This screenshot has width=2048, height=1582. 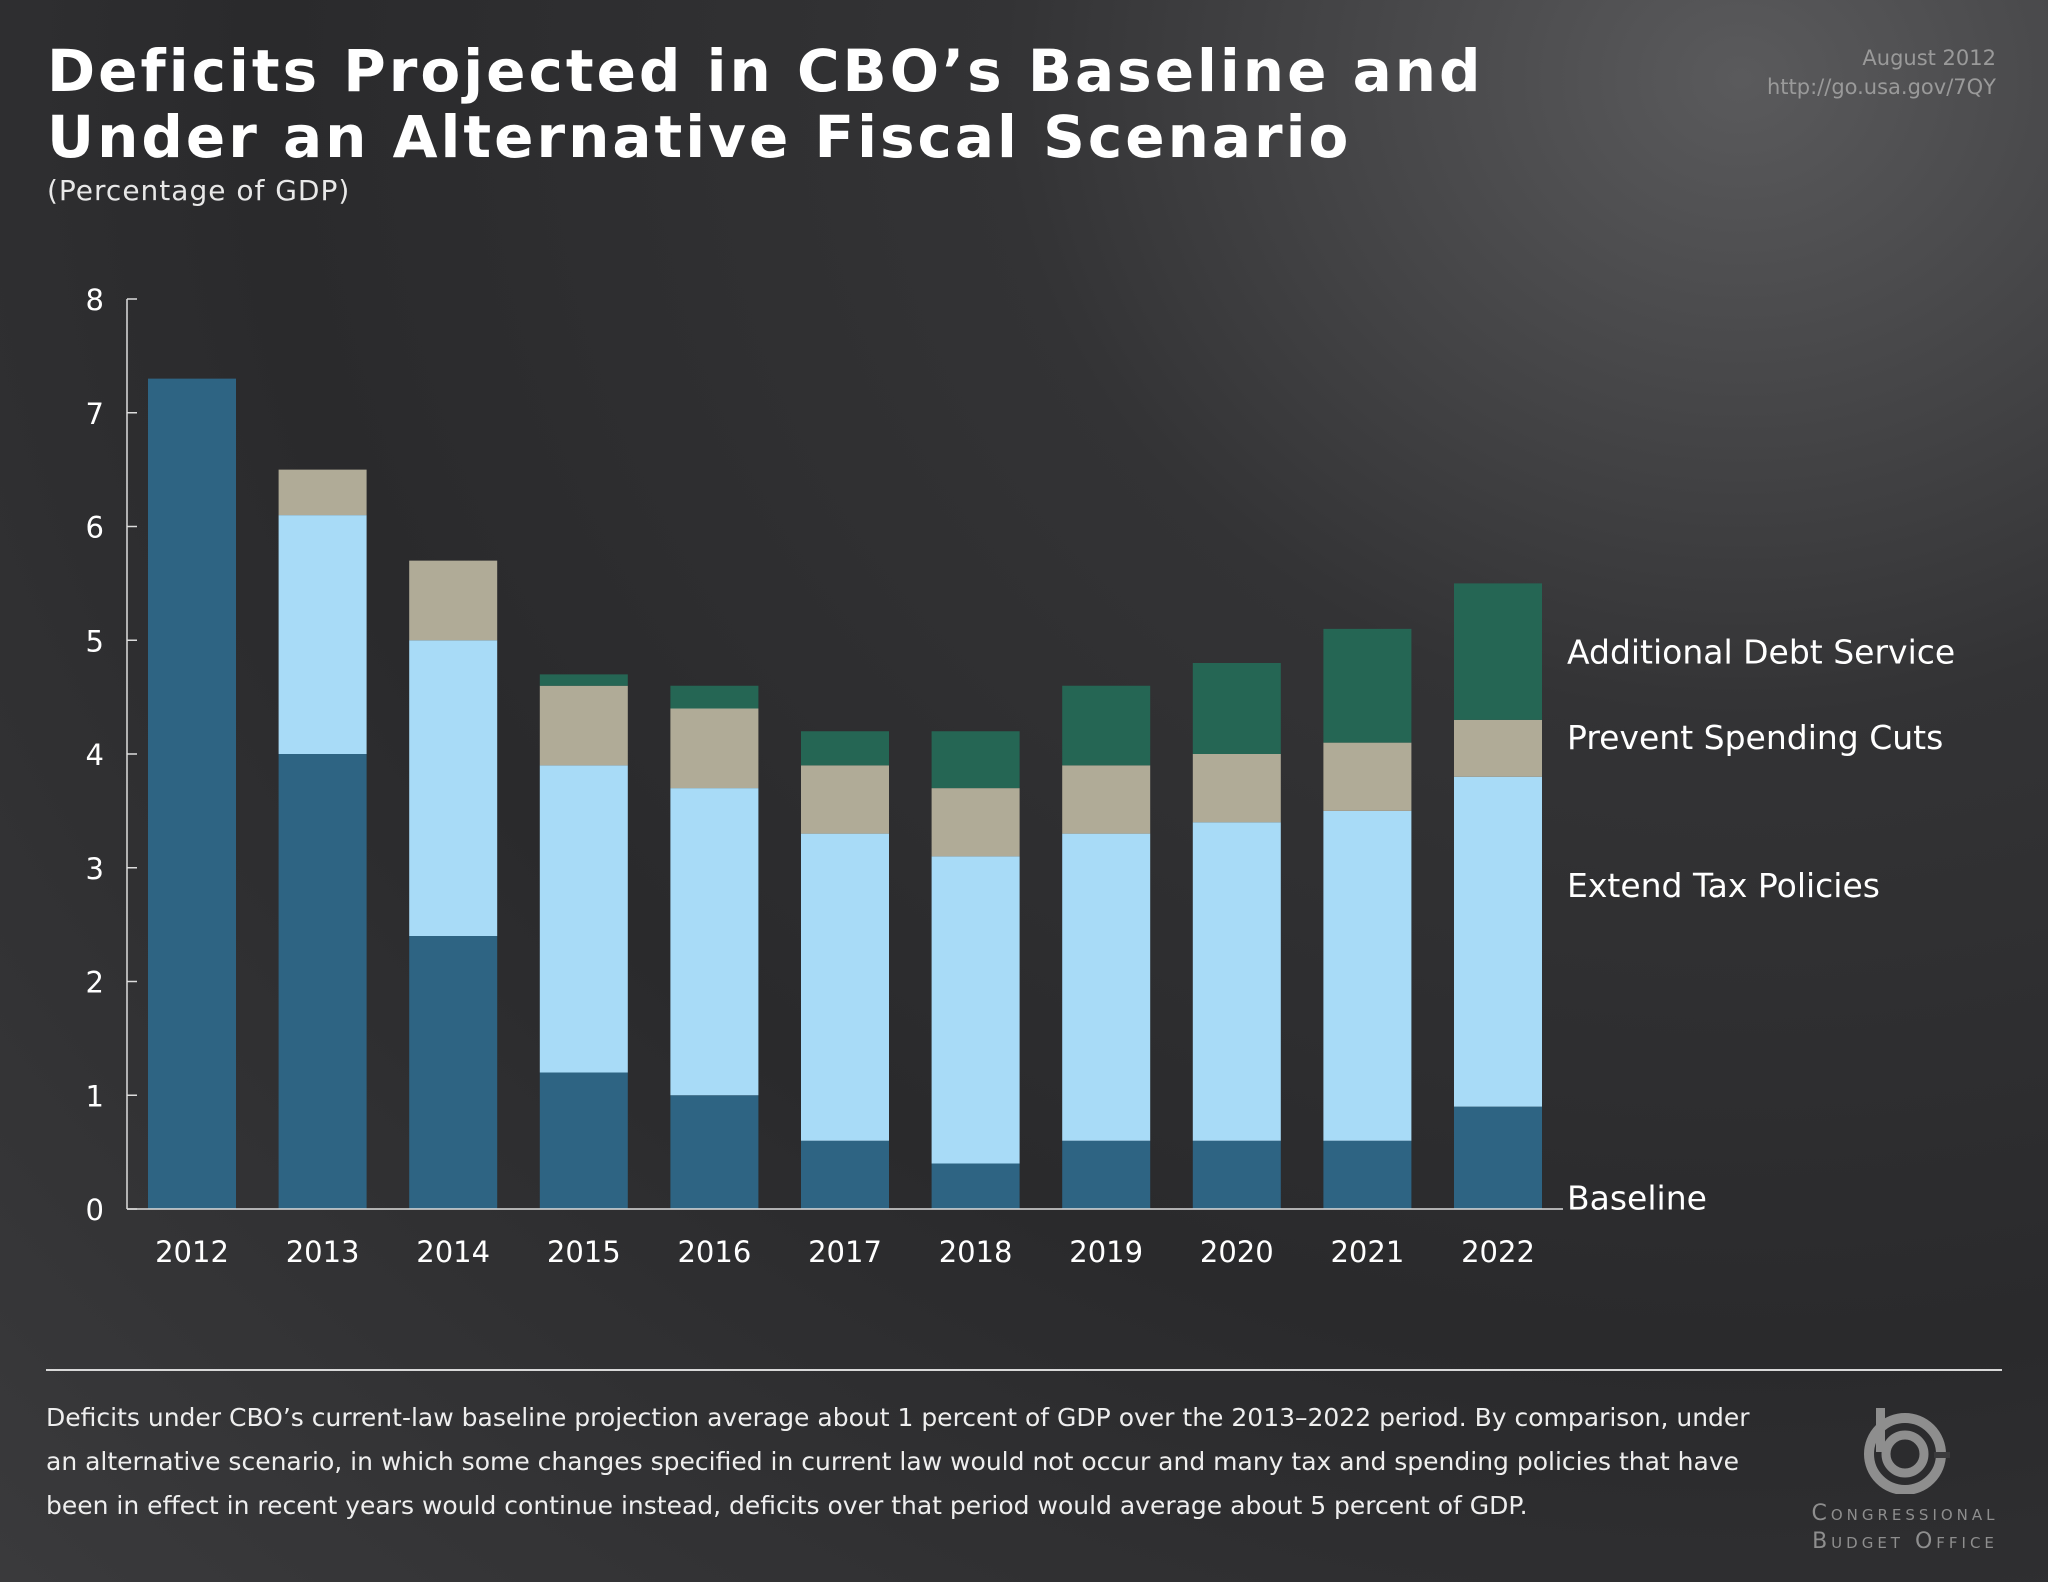 I want to click on bar-segment-additional-debt-service-2020, so click(x=1236, y=708).